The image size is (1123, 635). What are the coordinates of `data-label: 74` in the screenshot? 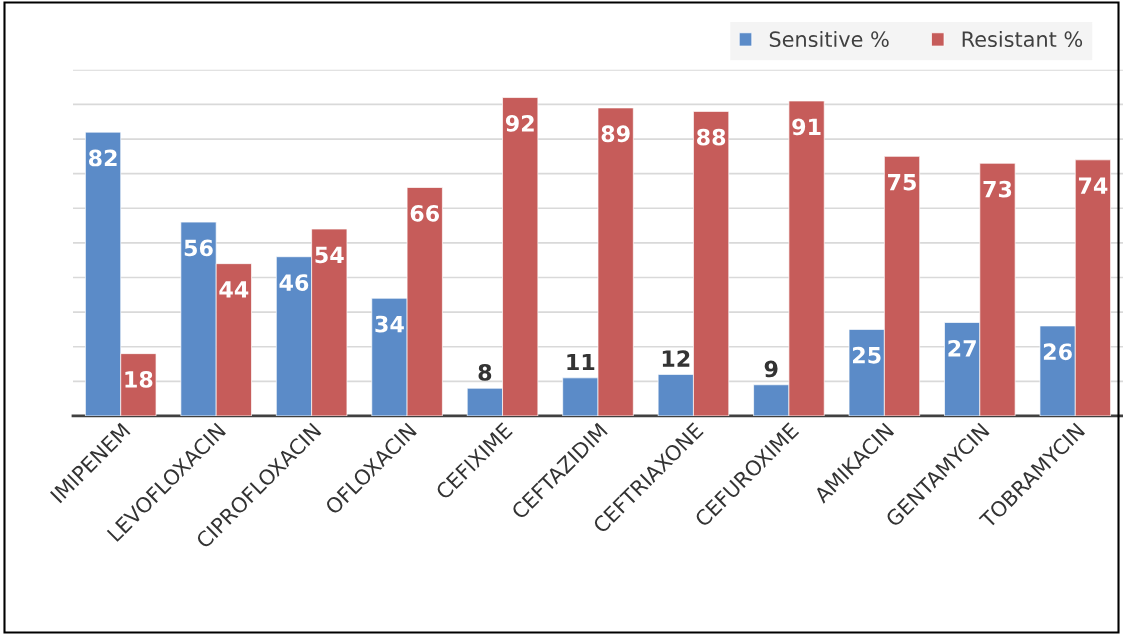 It's located at (1093, 185).